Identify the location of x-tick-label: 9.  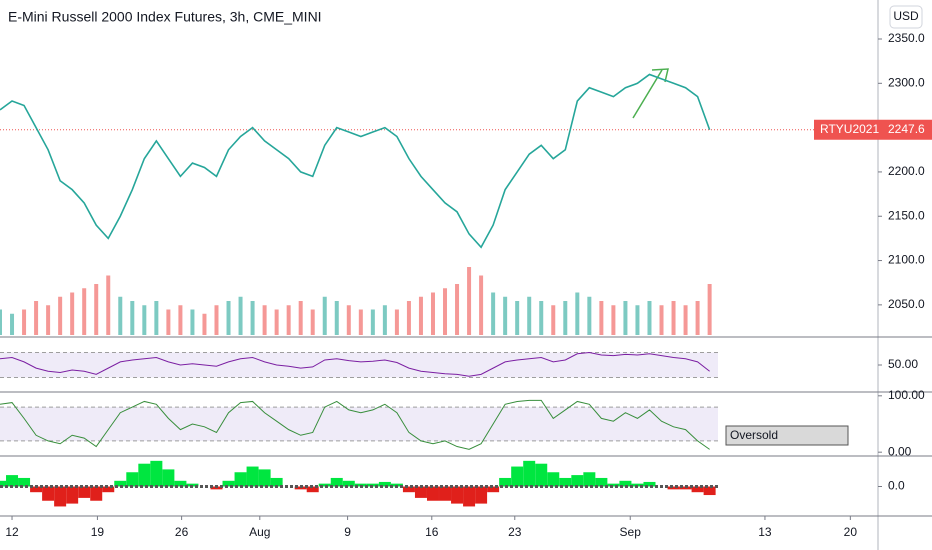
(347, 532).